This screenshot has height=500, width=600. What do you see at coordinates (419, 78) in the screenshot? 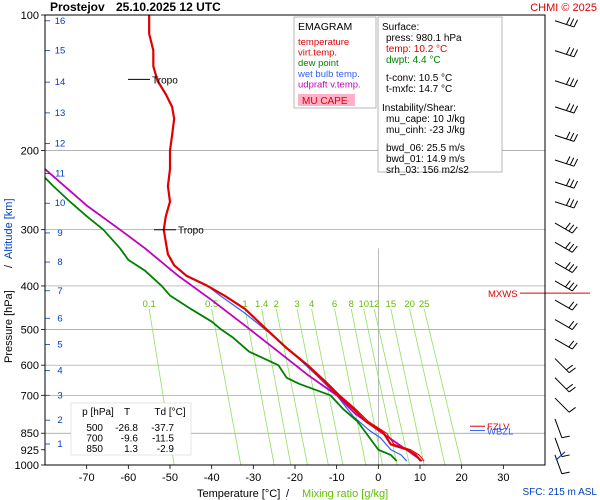
I see `tconv-value: t-conv: 10.5 °C` at bounding box center [419, 78].